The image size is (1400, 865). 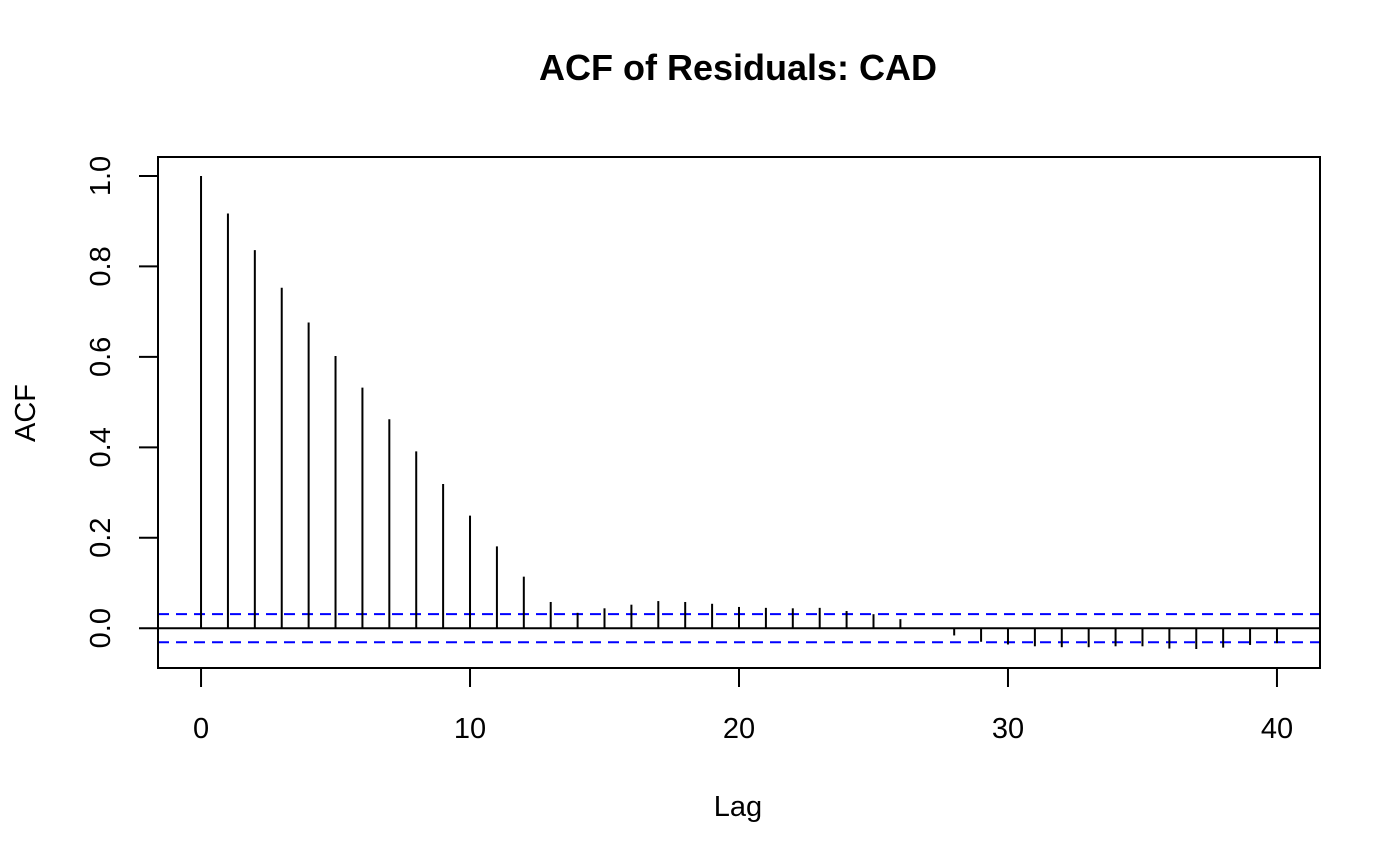 What do you see at coordinates (101, 357) in the screenshot?
I see `y-tick-label-0.6: 0.6` at bounding box center [101, 357].